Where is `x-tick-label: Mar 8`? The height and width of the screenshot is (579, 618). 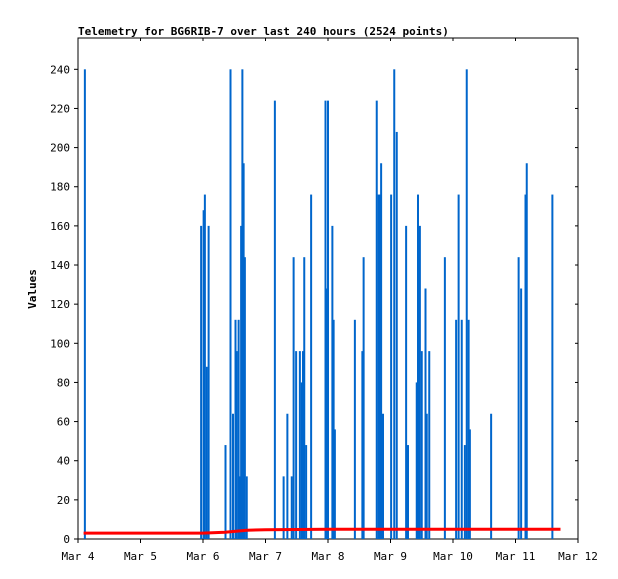 x-tick-label: Mar 8 is located at coordinates (327, 556).